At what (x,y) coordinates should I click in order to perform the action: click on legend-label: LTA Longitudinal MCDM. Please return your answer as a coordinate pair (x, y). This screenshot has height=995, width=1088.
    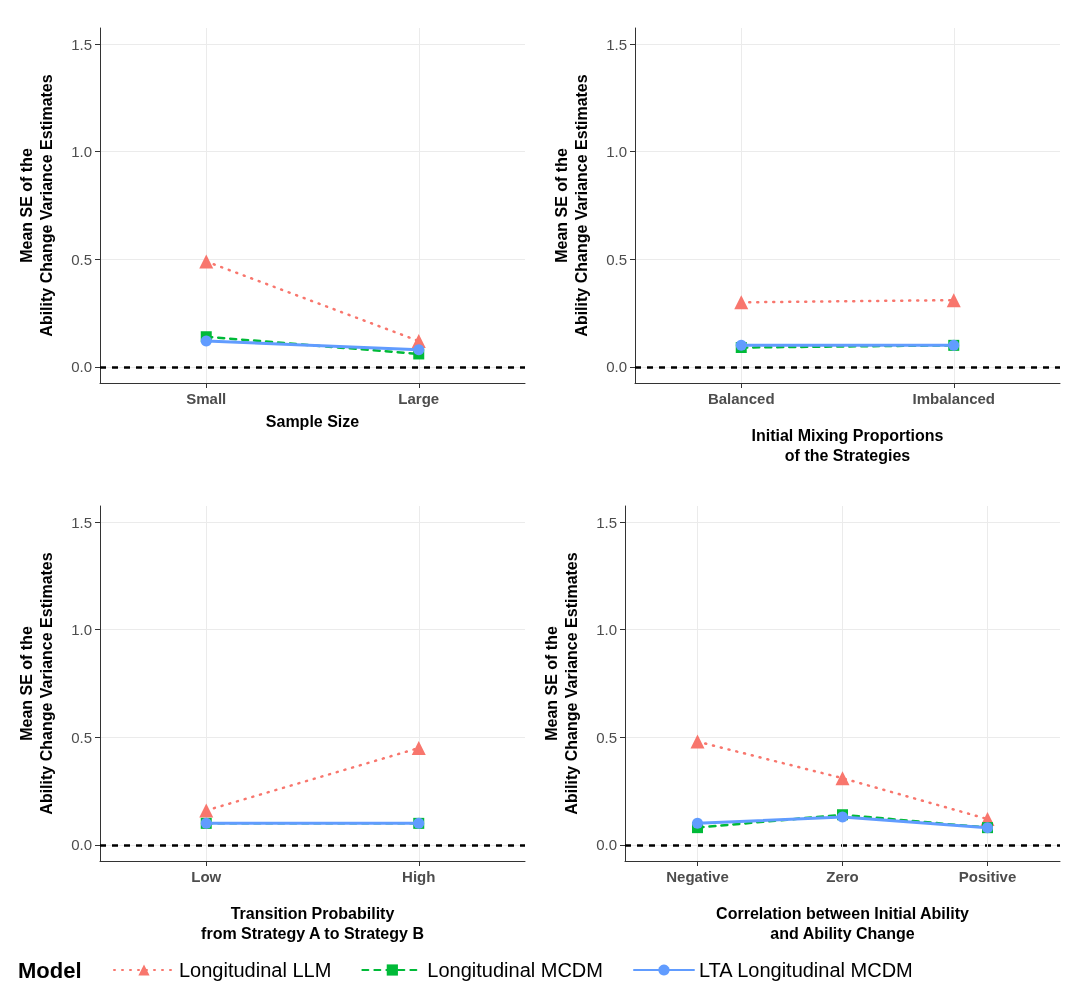
    Looking at the image, I should click on (805, 970).